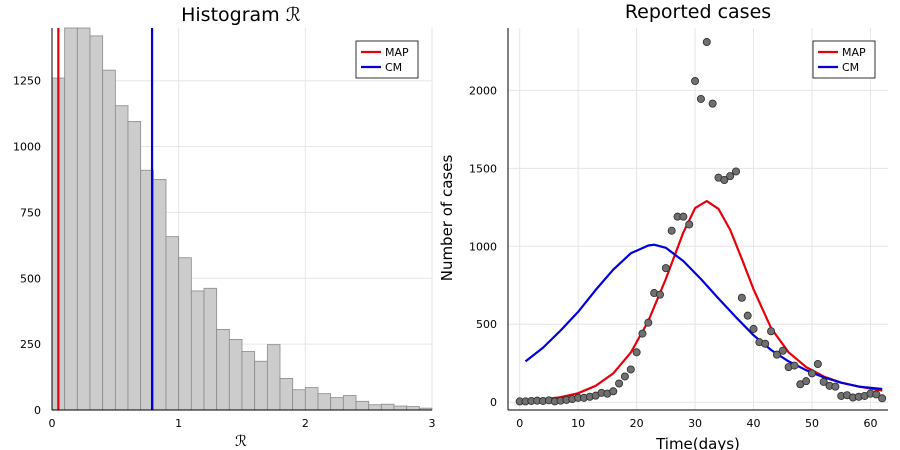 Image resolution: width=900 pixels, height=450 pixels. What do you see at coordinates (697, 442) in the screenshot?
I see `cases-x-label: Time(days)` at bounding box center [697, 442].